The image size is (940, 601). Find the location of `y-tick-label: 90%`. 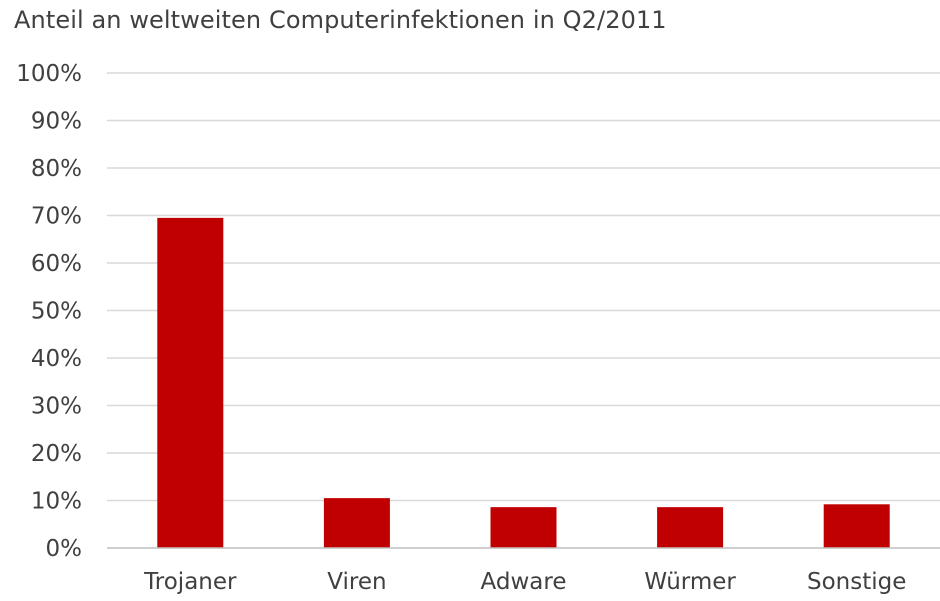

y-tick-label: 90% is located at coordinates (56, 122).